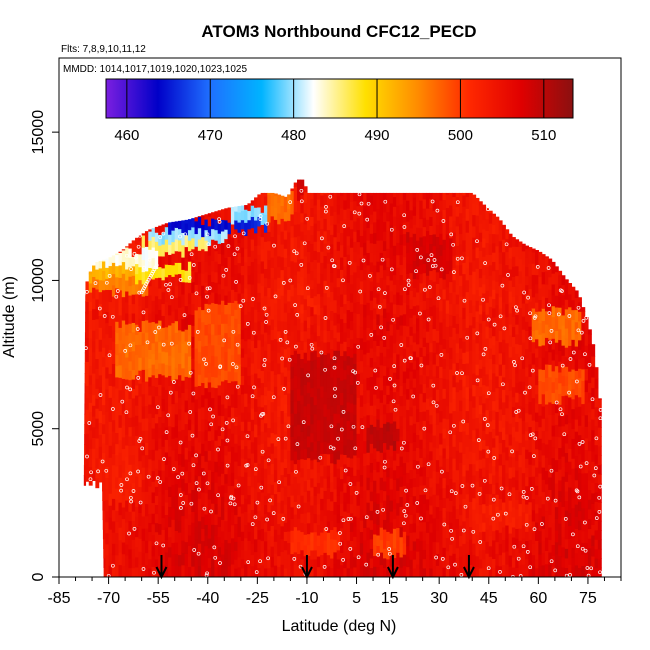  What do you see at coordinates (285, 298) in the screenshot?
I see `heat-cell-1995` at bounding box center [285, 298].